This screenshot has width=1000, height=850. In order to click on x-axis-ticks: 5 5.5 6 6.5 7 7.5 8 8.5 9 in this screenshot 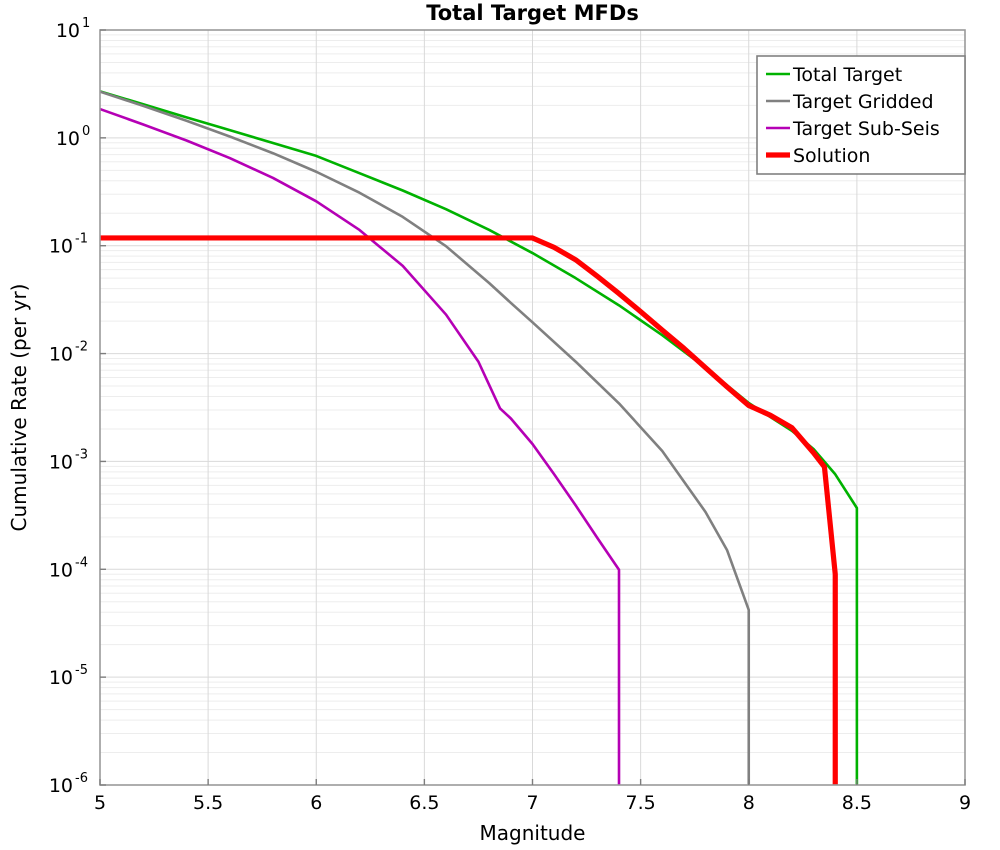, I will do `click(532, 796)`.